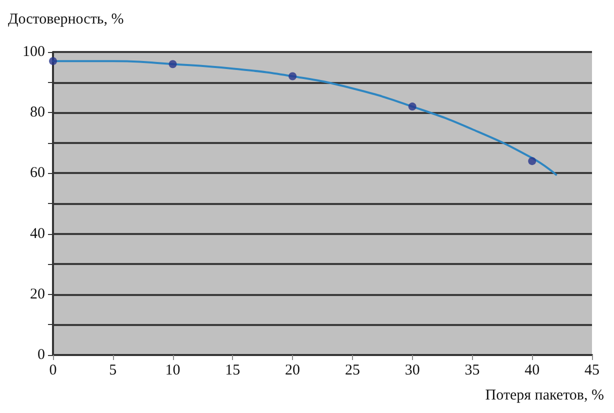 The width and height of the screenshot is (614, 413). I want to click on x-tick-label: 10, so click(172, 370).